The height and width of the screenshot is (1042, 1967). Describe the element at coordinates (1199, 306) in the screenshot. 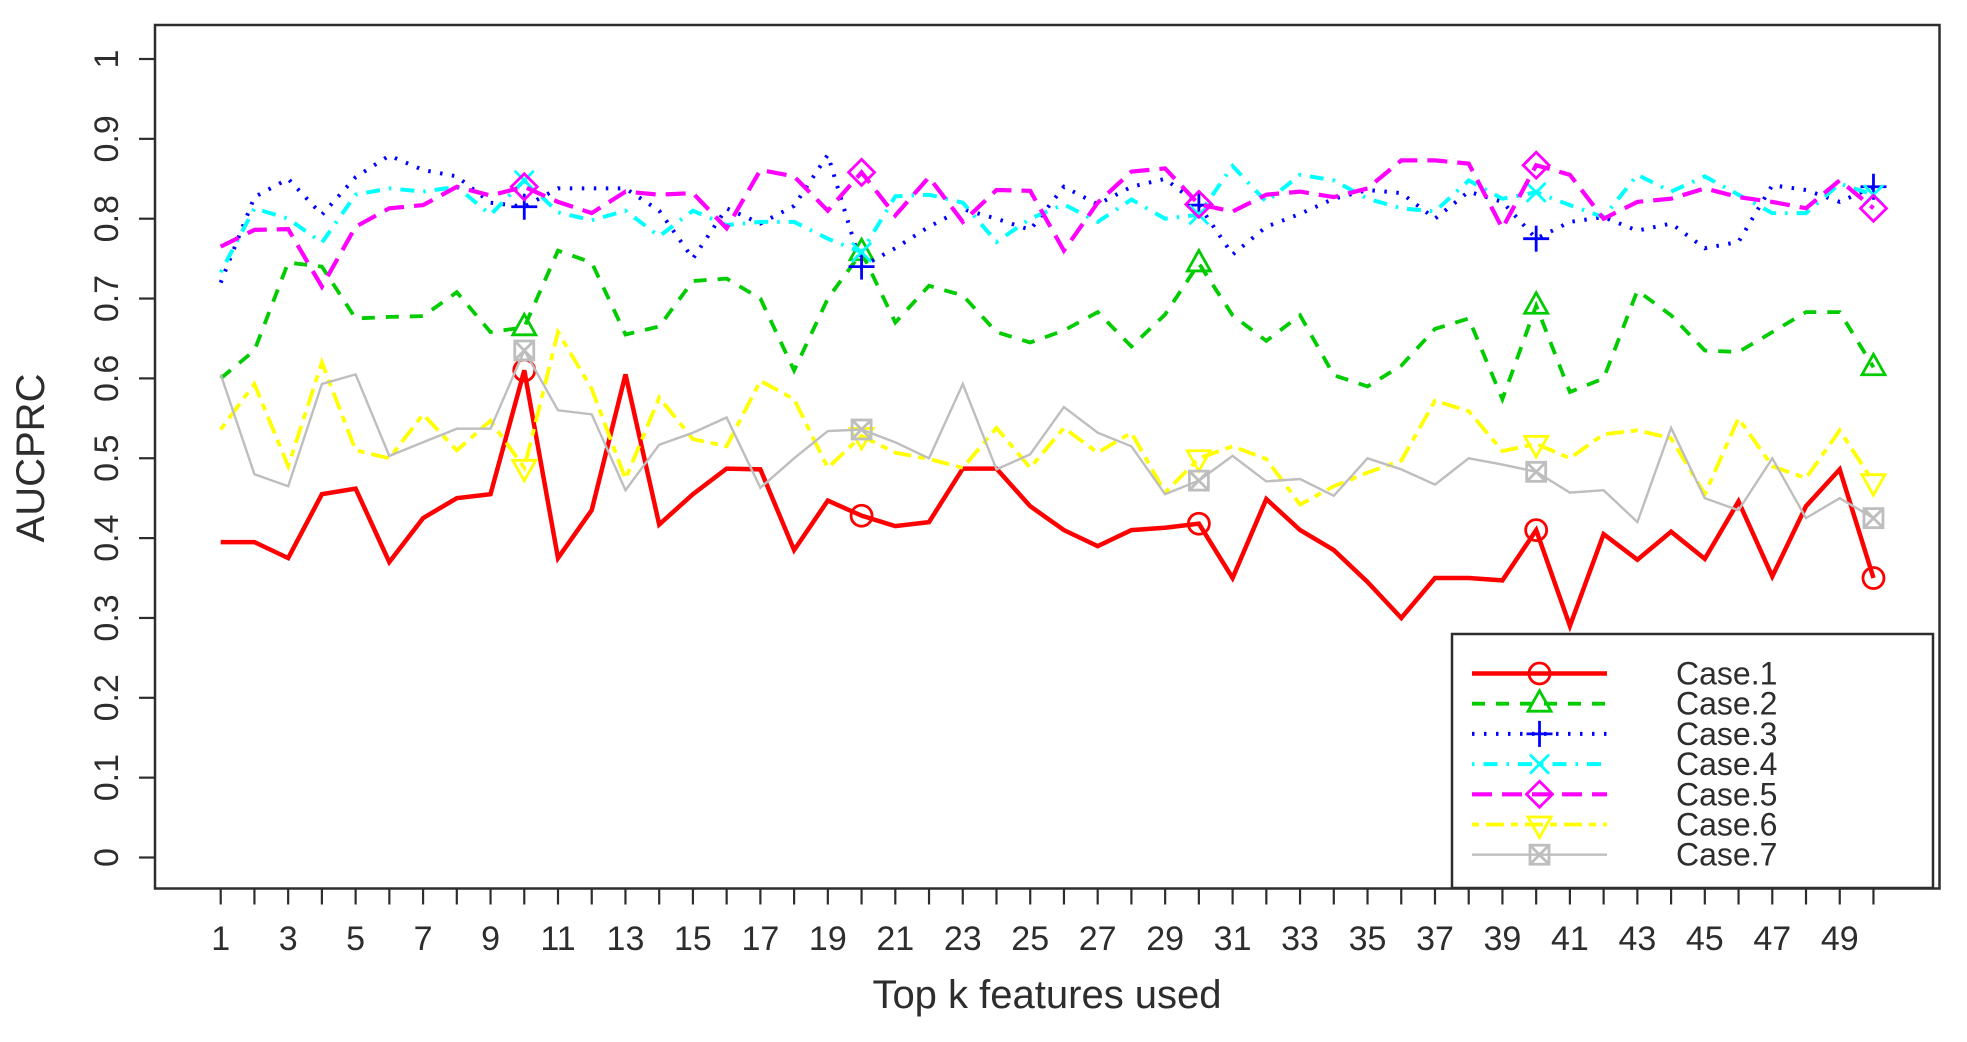

I see `series-markers-Case.2` at that location.